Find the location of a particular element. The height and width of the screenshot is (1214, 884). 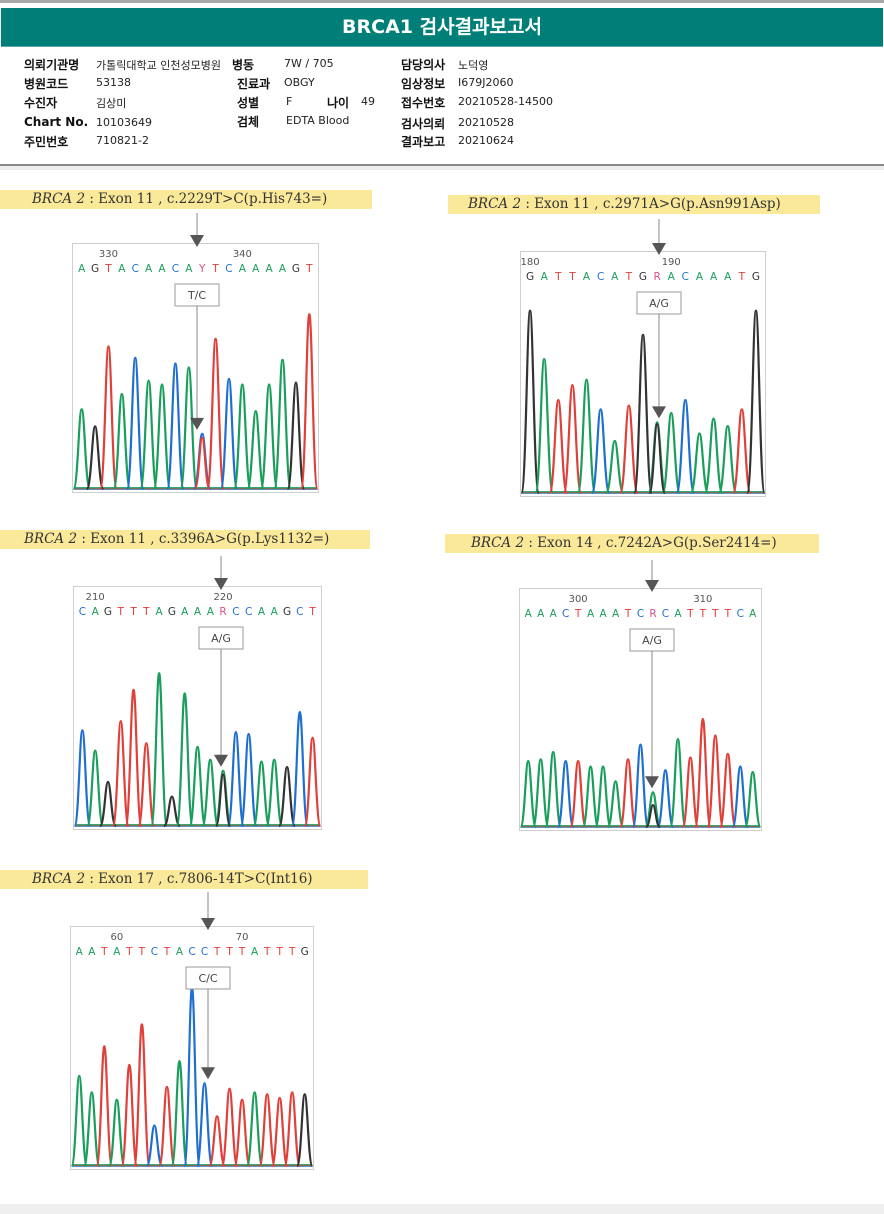

position-label: 310 is located at coordinates (702, 599).